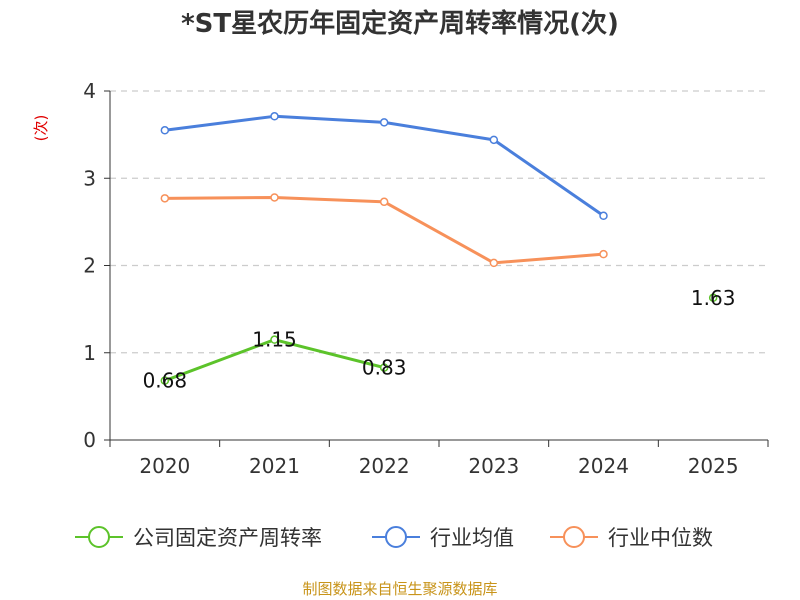 The height and width of the screenshot is (600, 800). What do you see at coordinates (603, 466) in the screenshot?
I see `x-tick-label: 2024` at bounding box center [603, 466].